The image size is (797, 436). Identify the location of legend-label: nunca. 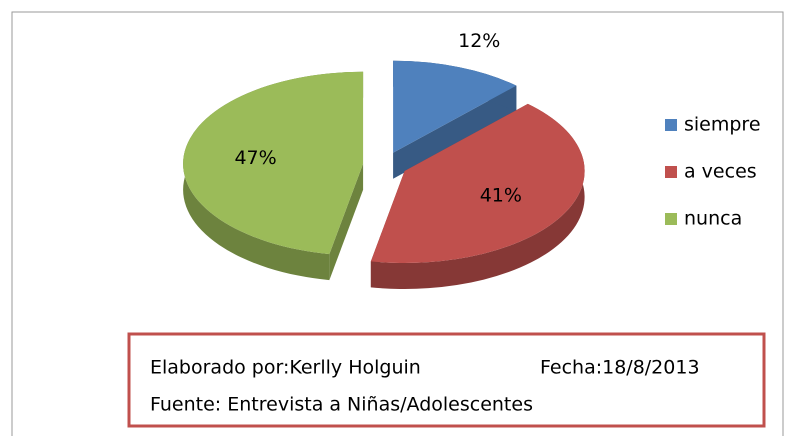
(713, 219).